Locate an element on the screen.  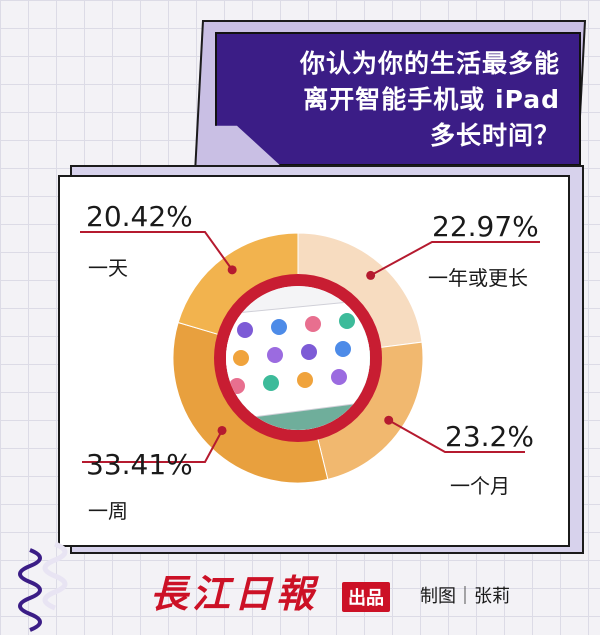
question-line-2: 离开智能手机或 iPad is located at coordinates (431, 99).